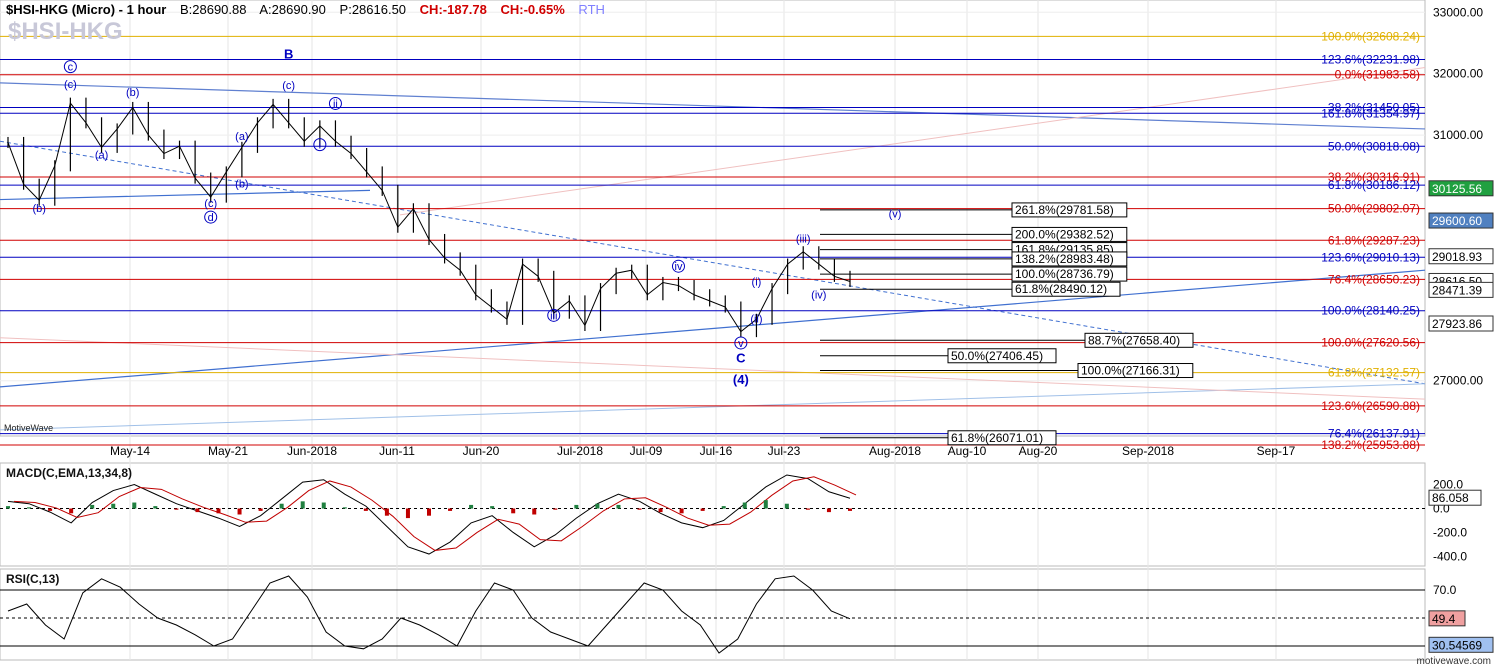 This screenshot has width=1495, height=669. What do you see at coordinates (741, 379) in the screenshot?
I see `wave-label: (4)` at bounding box center [741, 379].